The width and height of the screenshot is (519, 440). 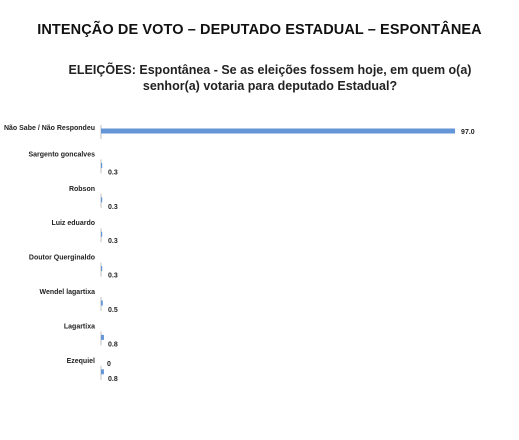 What do you see at coordinates (67, 292) in the screenshot?
I see `category-label: Wendel lagartixa` at bounding box center [67, 292].